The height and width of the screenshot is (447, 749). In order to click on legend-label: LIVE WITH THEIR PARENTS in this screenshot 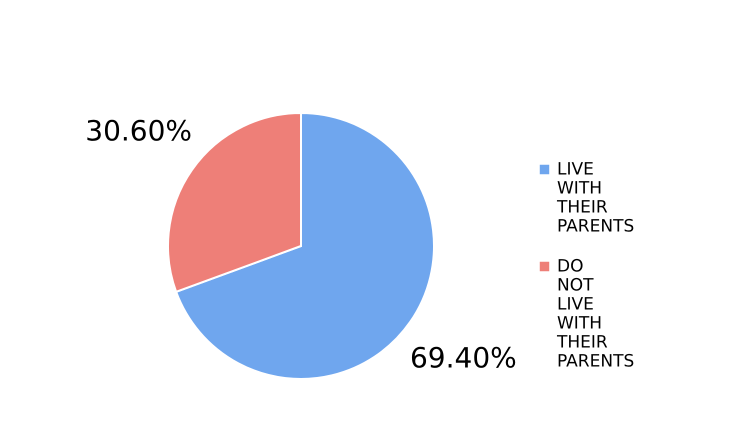, I will do `click(595, 198)`.